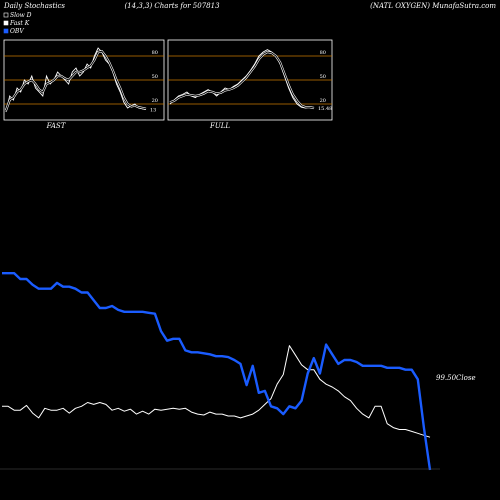 The image size is (500, 500). Describe the element at coordinates (155, 77) in the screenshot. I see `fast-tick-label: 50` at that location.